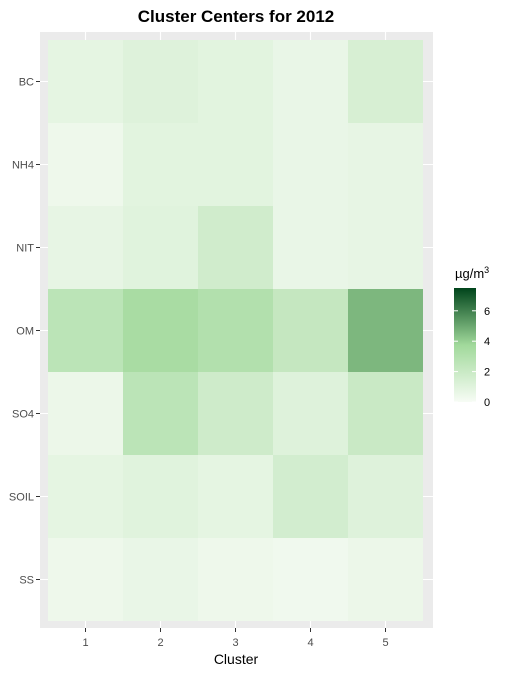 The width and height of the screenshot is (506, 674). I want to click on x-axis-title: Cluster, so click(236, 659).